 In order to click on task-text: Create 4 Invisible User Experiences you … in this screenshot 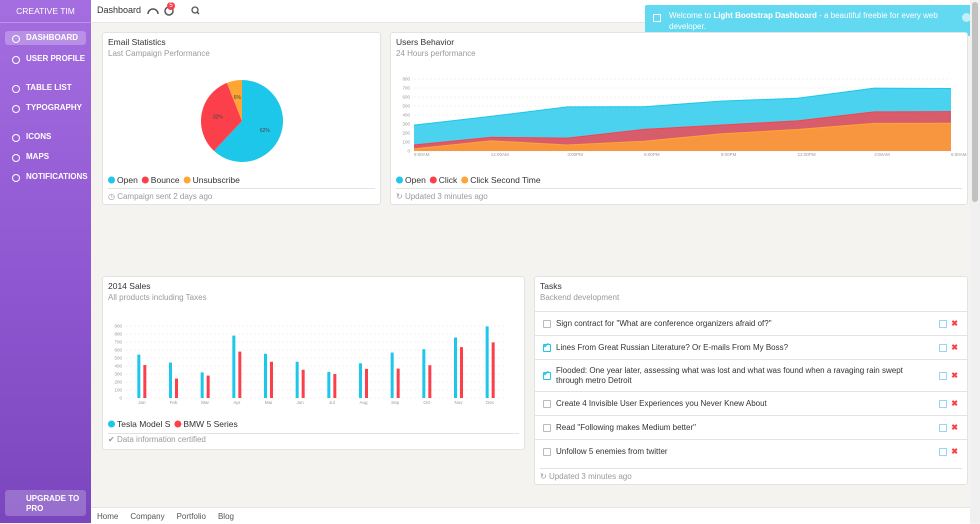, I will do `click(661, 403)`.